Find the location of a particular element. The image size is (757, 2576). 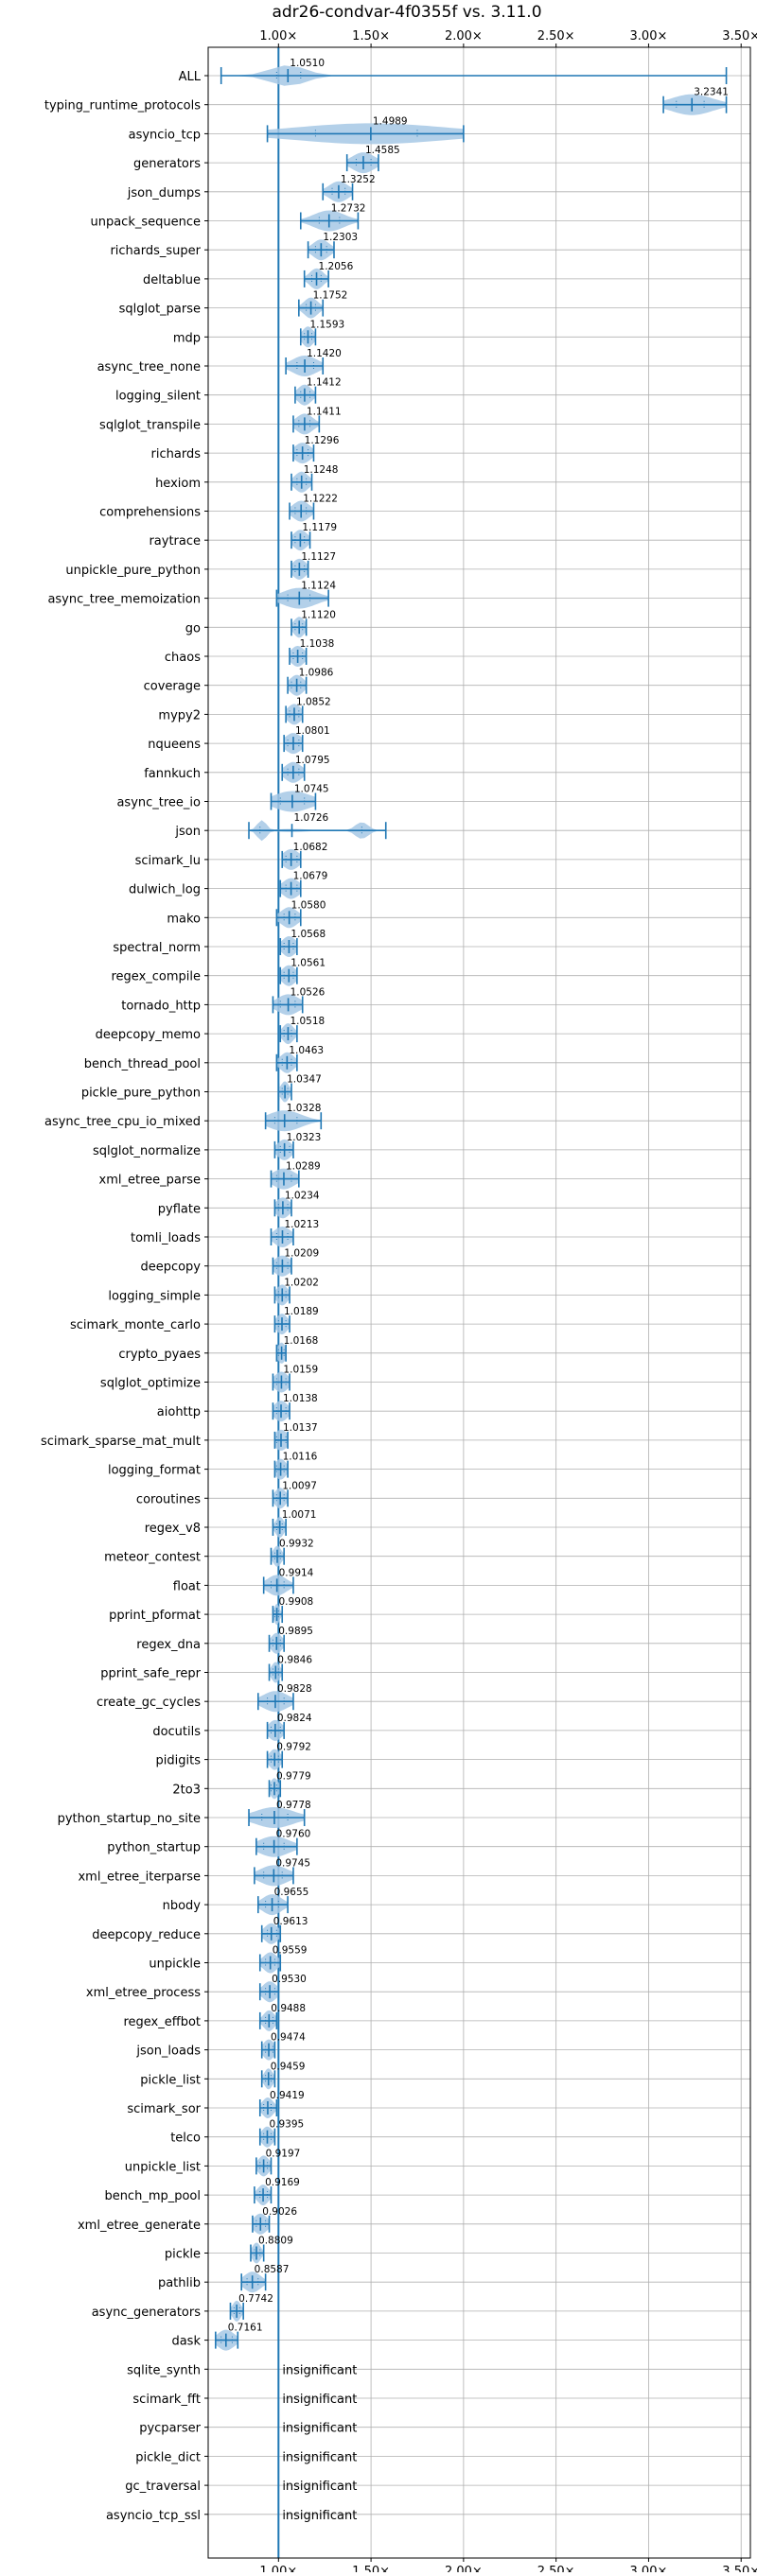

violin-scimark-monte-carlo is located at coordinates (282, 1324).